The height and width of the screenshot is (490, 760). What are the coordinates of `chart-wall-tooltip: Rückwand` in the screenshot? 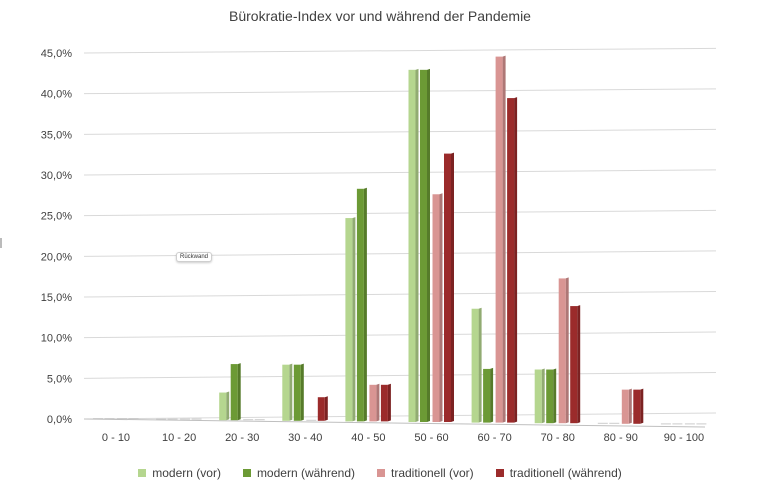 It's located at (194, 257).